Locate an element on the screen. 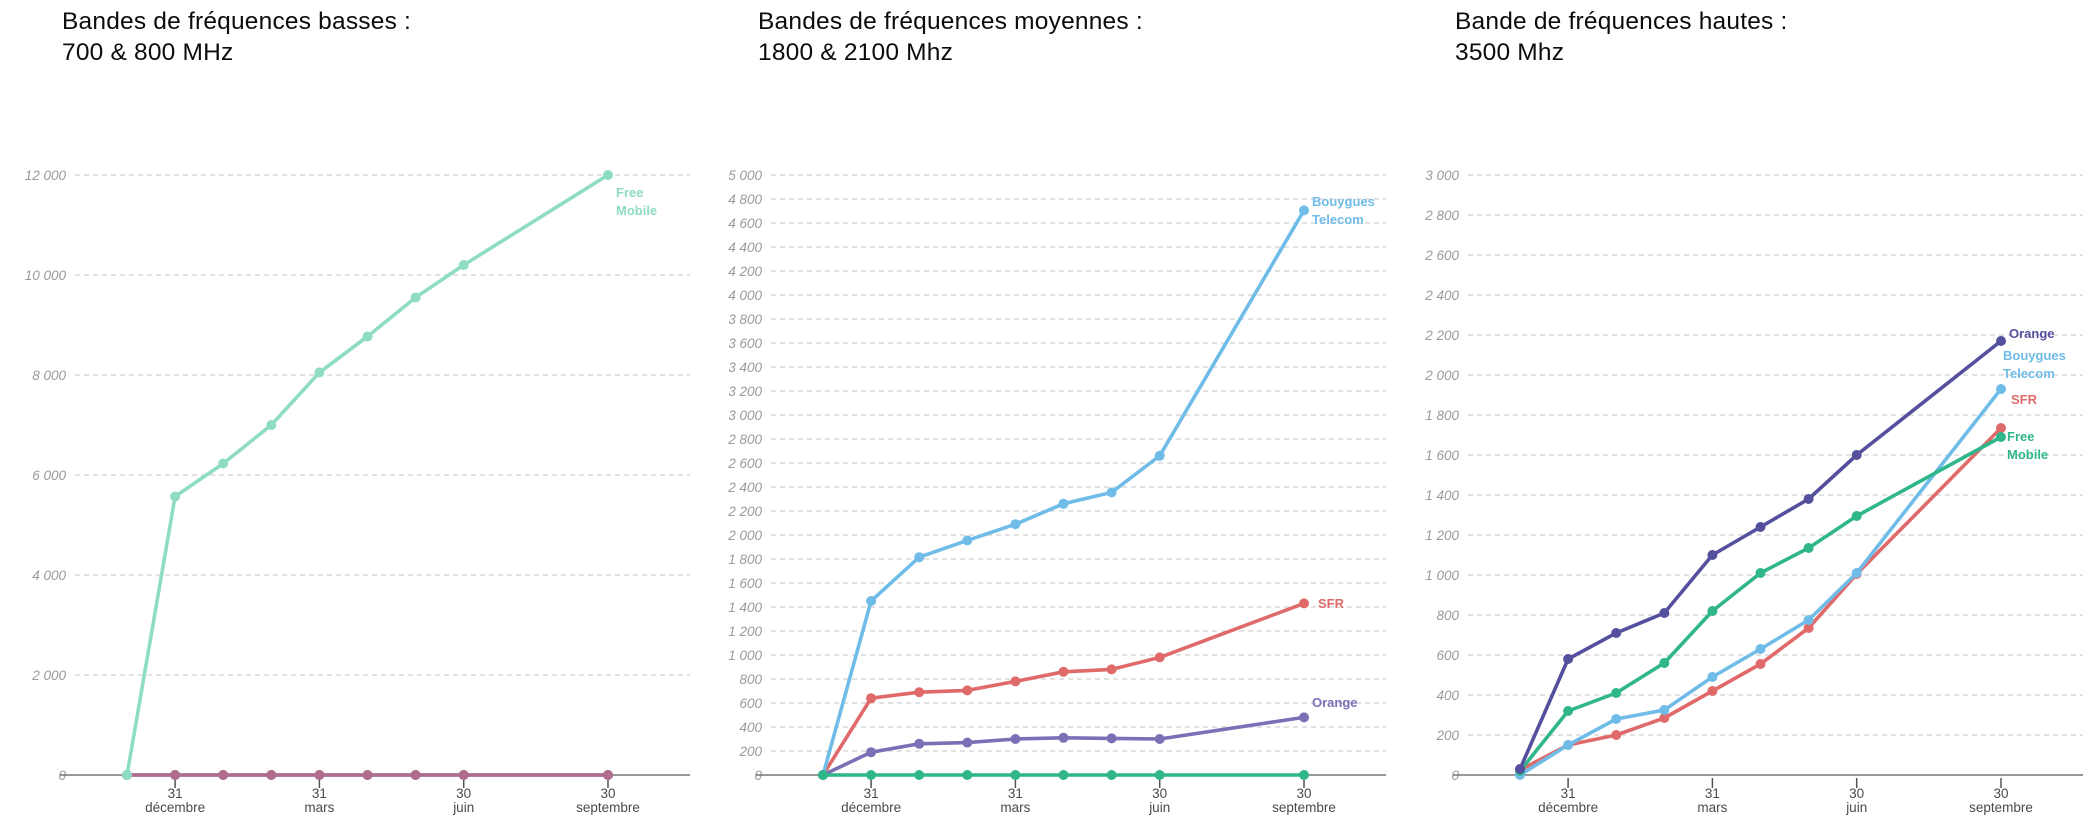 This screenshot has height=837, width=2089. x-axis-label-day: 30 is located at coordinates (607, 793).